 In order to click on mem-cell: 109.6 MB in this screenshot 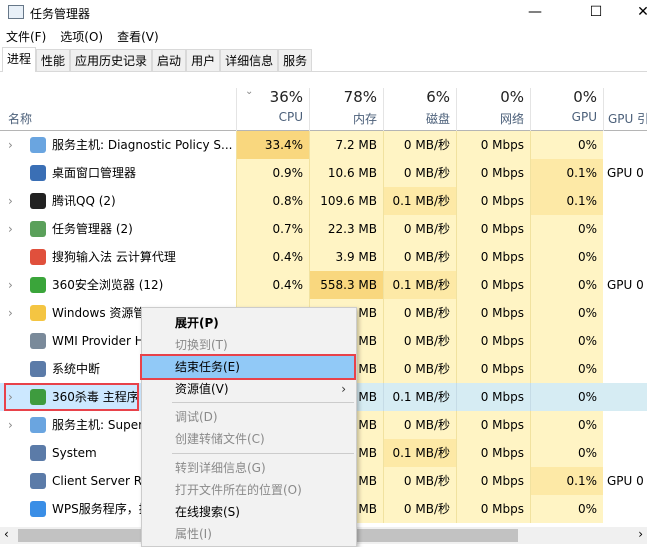, I will do `click(346, 201)`.